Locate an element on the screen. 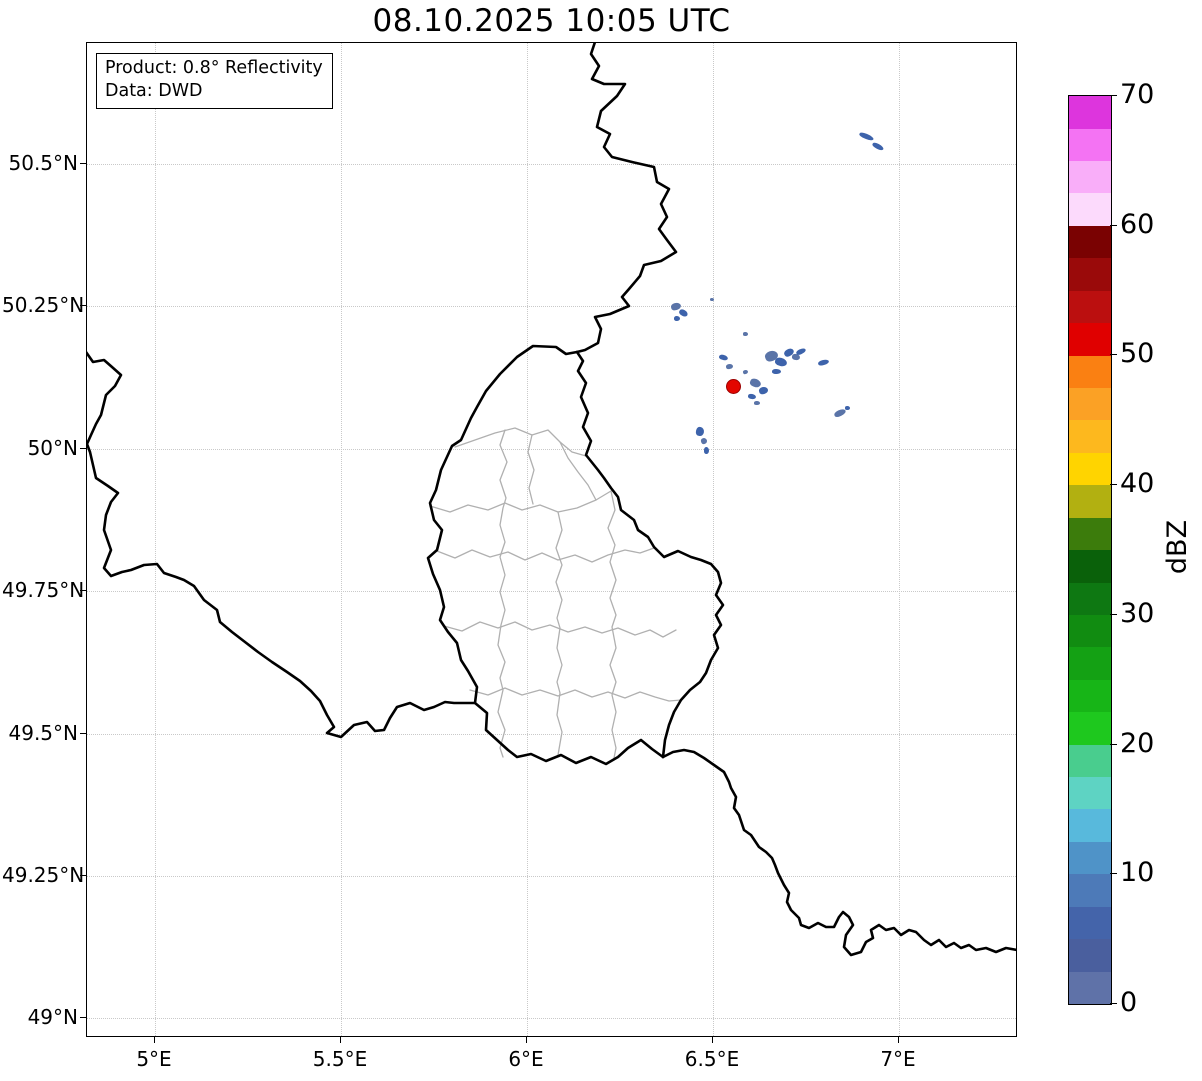  lat-tick-label: 49°N is located at coordinates (52, 1017).